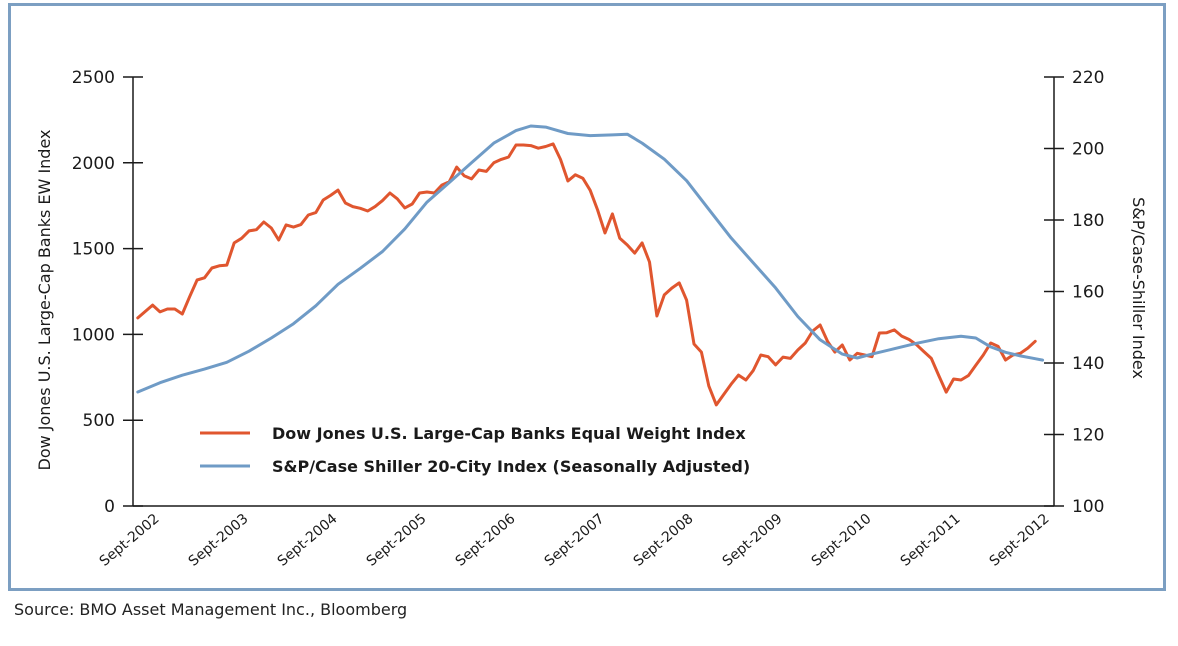 The width and height of the screenshot is (1178, 646). Describe the element at coordinates (93, 164) in the screenshot. I see `left-tick-label: 2000` at that location.